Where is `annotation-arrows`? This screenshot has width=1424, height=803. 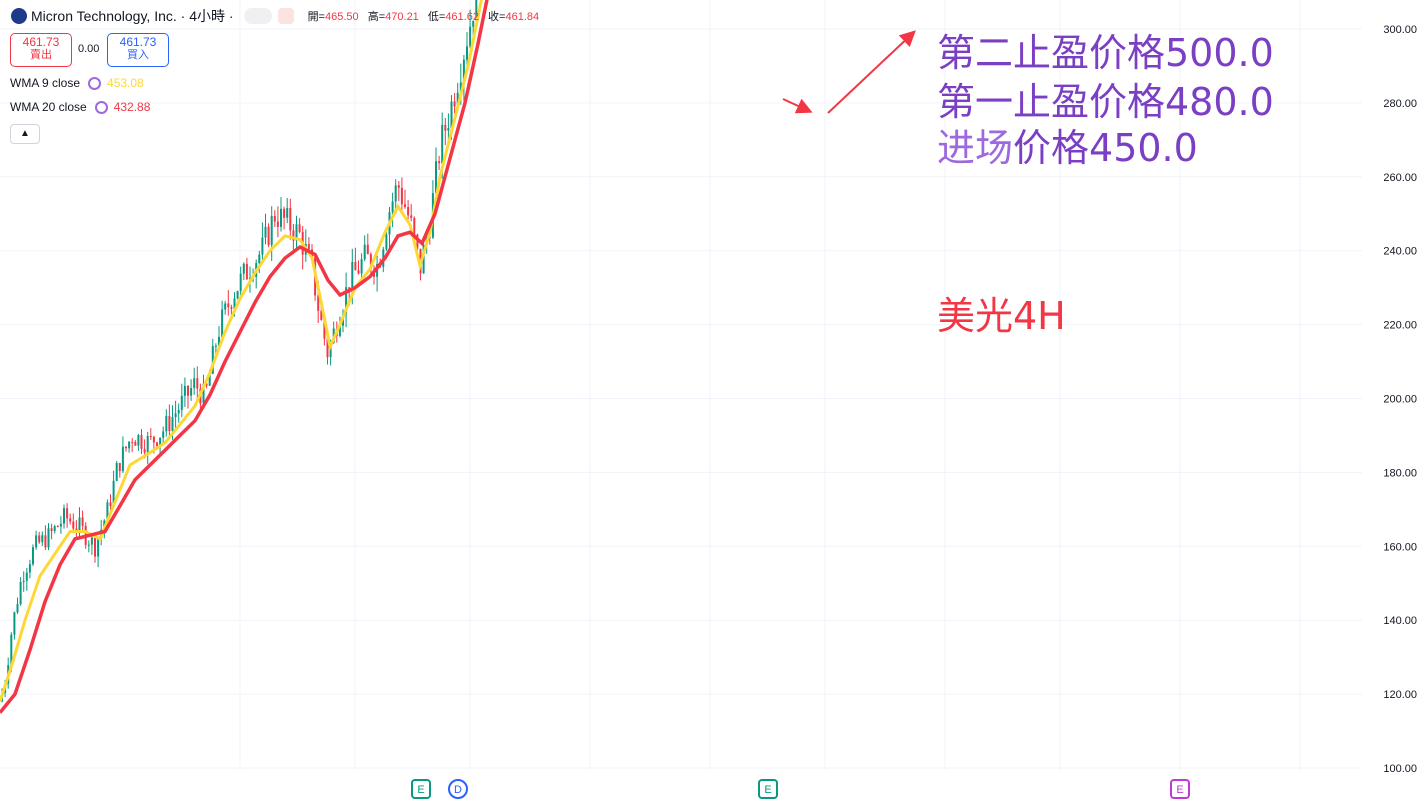 annotation-arrows is located at coordinates (849, 72).